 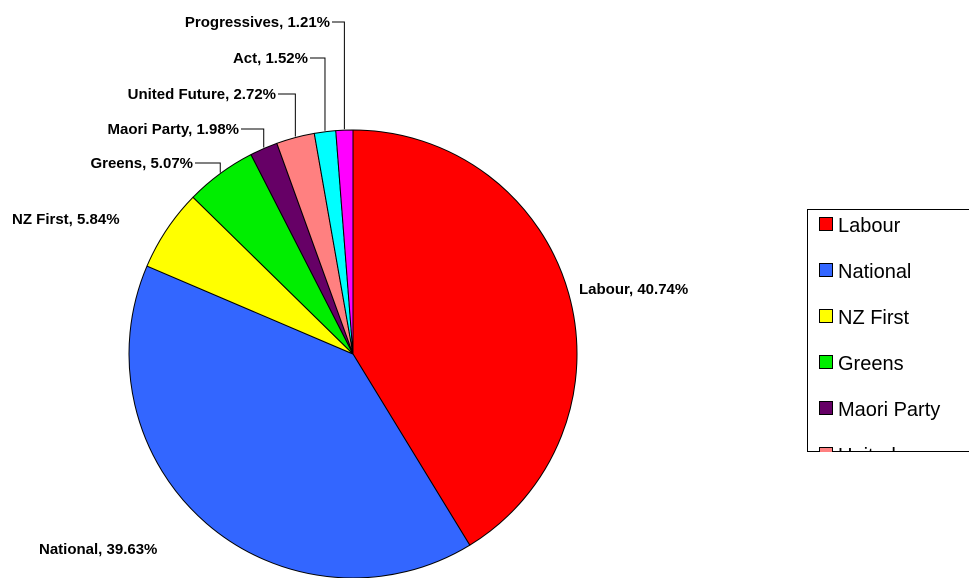 I want to click on legend-item-united: United, so click(x=857, y=456).